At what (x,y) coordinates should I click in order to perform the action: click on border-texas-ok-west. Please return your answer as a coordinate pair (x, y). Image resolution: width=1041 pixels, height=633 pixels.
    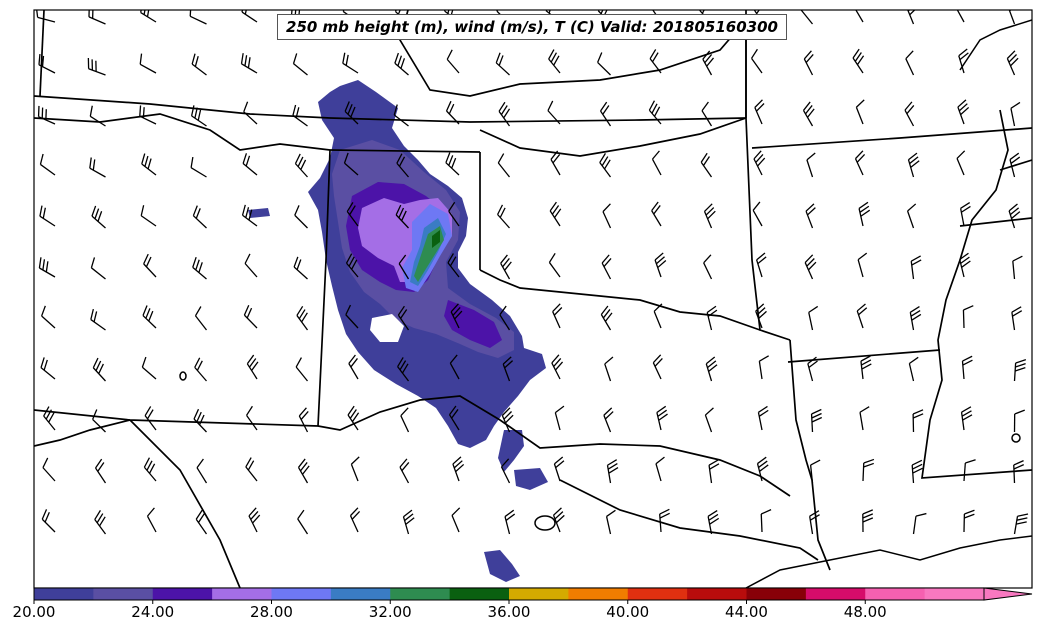
    Looking at the image, I should click on (324, 288).